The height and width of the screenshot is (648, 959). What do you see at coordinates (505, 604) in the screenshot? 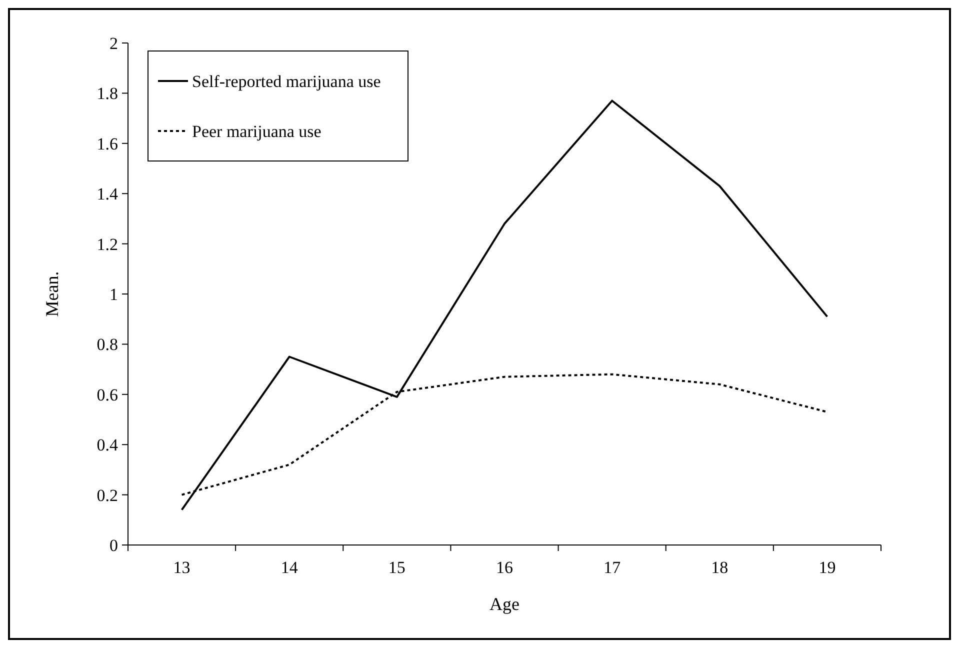
I see `x-axis-title: Age` at bounding box center [505, 604].